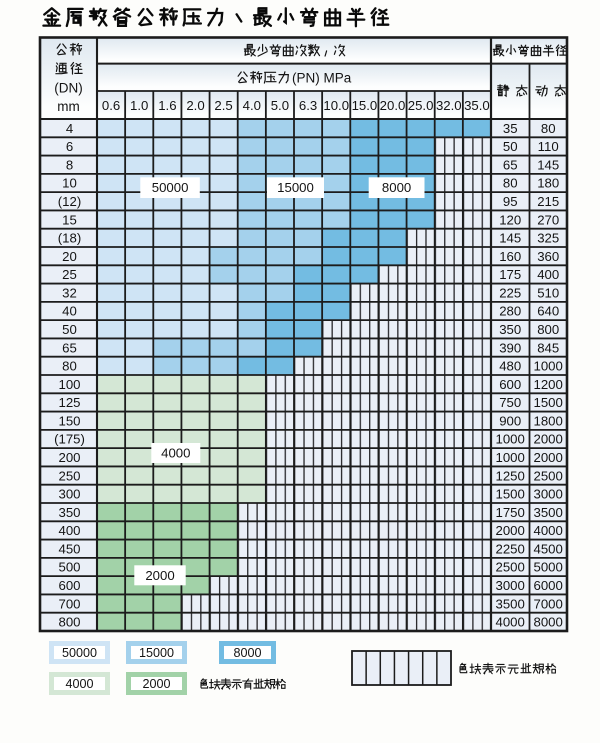 This screenshot has width=600, height=743. Describe the element at coordinates (69, 201) in the screenshot. I see `svg-text: (12)` at that location.